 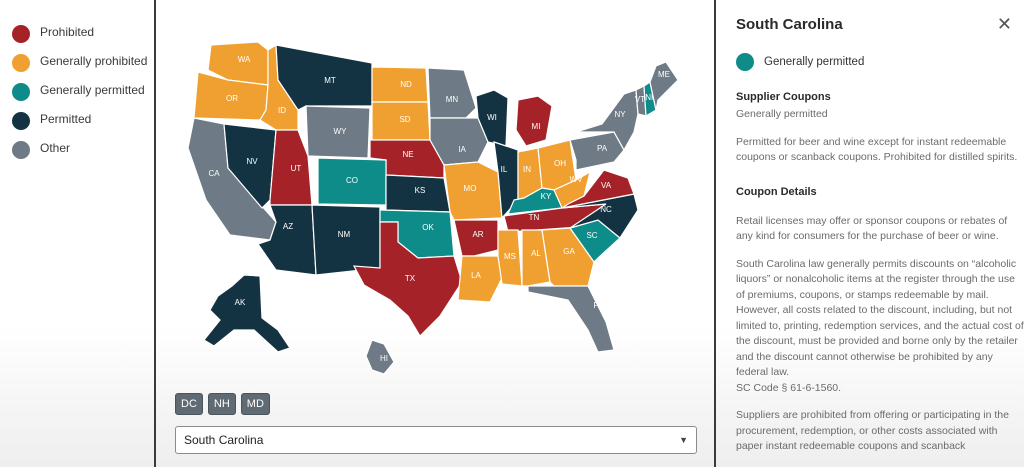 I want to click on legend-label: Prohibited, so click(x=67, y=32).